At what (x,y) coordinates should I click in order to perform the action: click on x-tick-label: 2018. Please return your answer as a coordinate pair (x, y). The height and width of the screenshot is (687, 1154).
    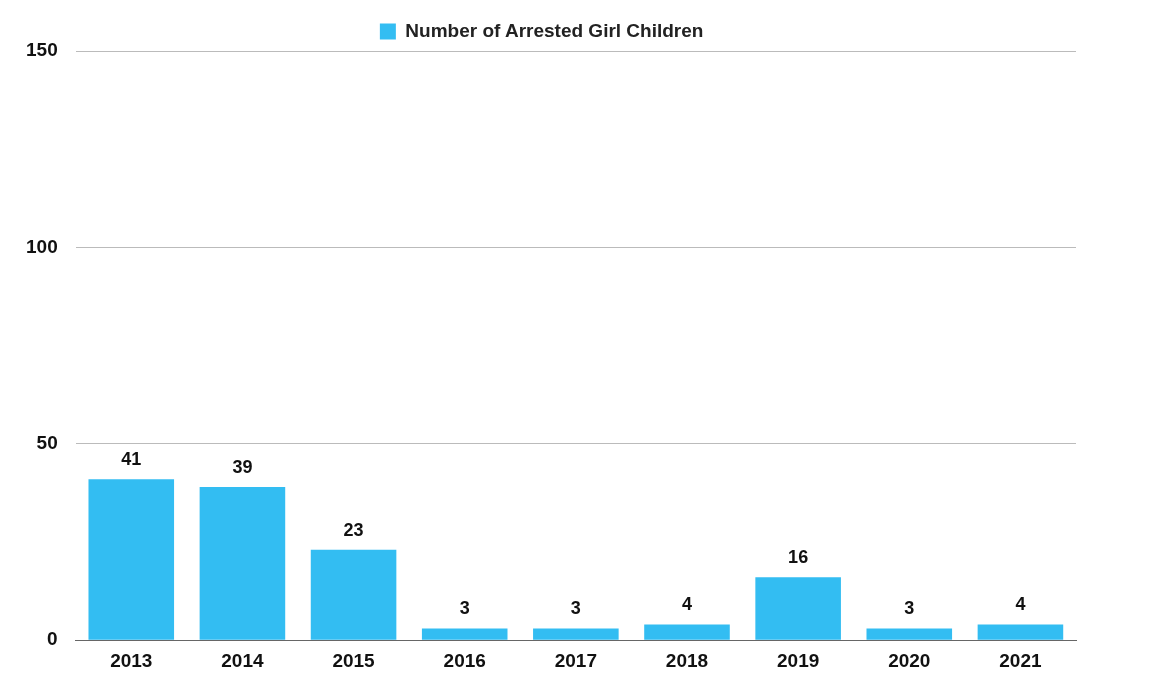
    Looking at the image, I should click on (687, 660).